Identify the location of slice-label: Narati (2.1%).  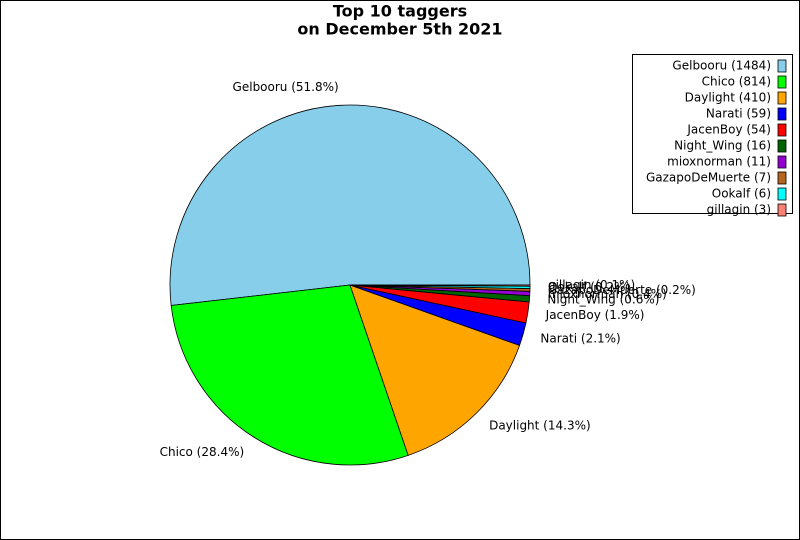
(580, 339).